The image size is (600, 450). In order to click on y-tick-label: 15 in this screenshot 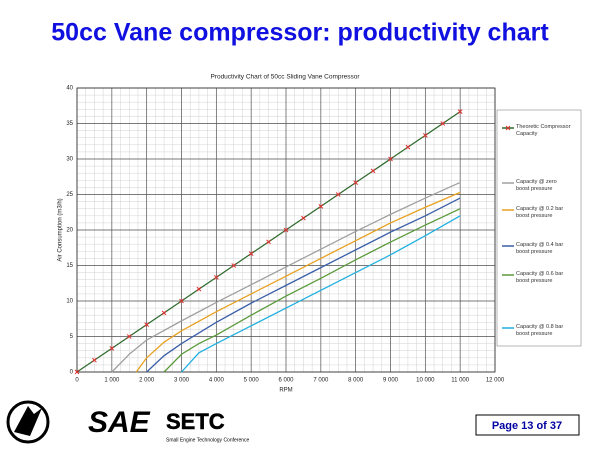, I will do `click(69, 266)`.